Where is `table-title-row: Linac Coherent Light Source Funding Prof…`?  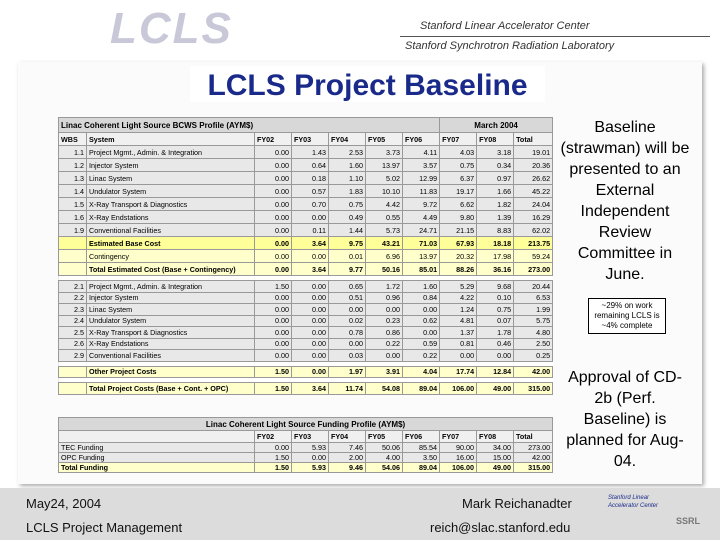
table-title-row: Linac Coherent Light Source Funding Prof… is located at coordinates (305, 424).